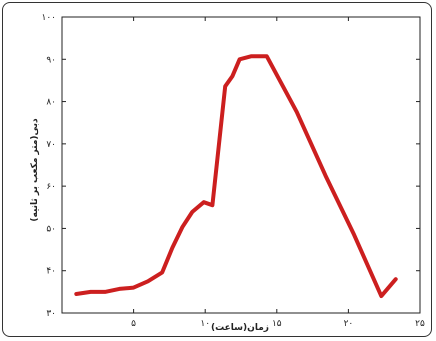  Describe the element at coordinates (51, 103) in the screenshot. I see `y-tick-label: ۸۰` at that location.